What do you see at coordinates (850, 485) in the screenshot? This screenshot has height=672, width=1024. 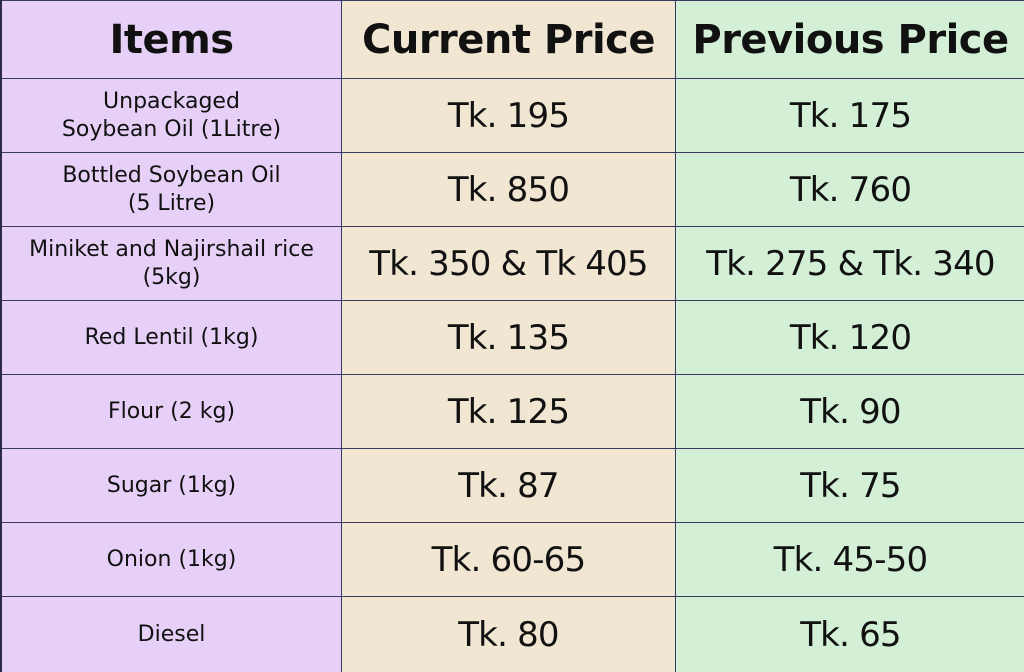 I see `previous-price-cell: Tk. 75` at bounding box center [850, 485].